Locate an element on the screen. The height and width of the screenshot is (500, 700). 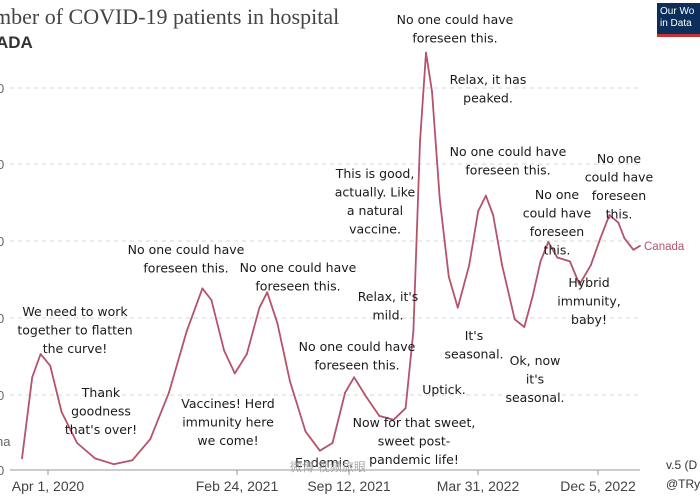
annotation-line: we come! is located at coordinates (227, 440).